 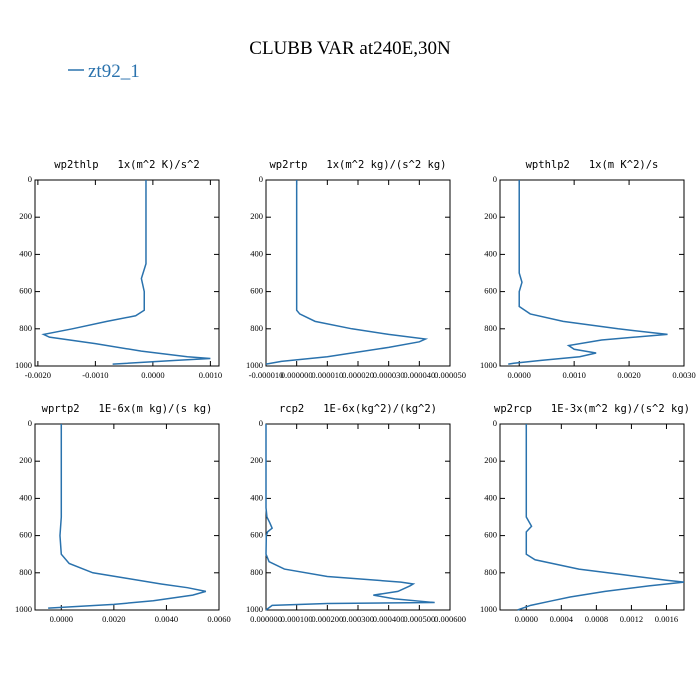 What do you see at coordinates (266, 375) in the screenshot?
I see `x-tick-label: -0.000010` at bounding box center [266, 375].